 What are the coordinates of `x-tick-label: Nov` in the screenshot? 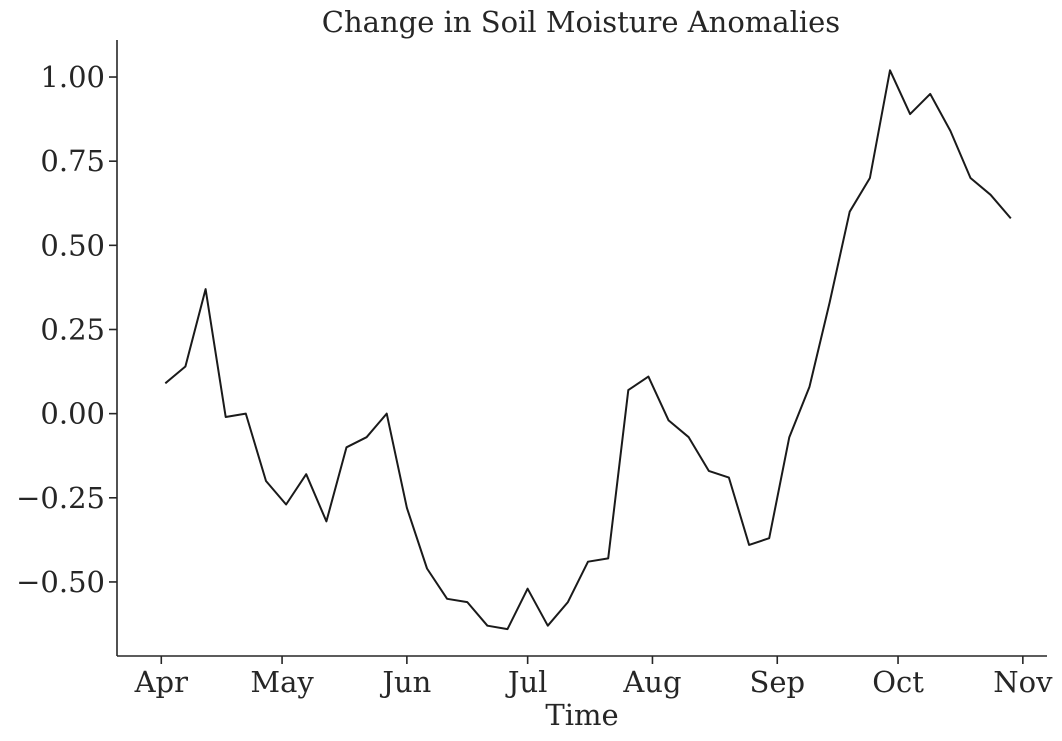 It's located at (1023, 682).